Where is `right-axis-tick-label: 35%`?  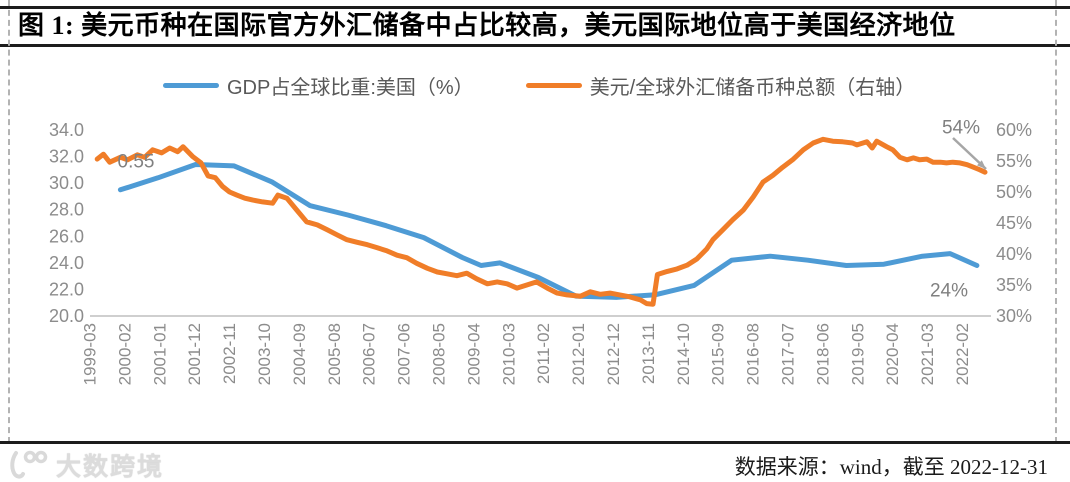 right-axis-tick-label: 35% is located at coordinates (1014, 285).